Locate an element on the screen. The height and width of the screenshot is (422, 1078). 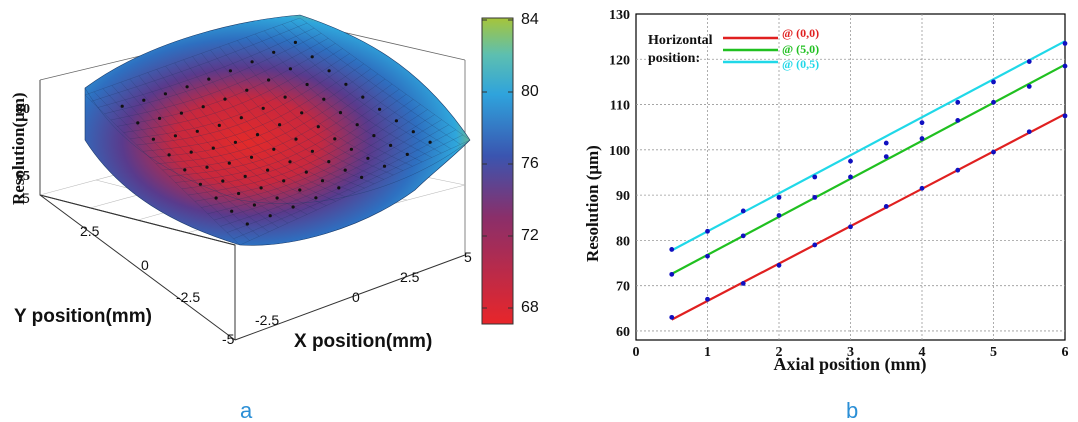
y-tick-labels: 60 70 80 90 100 110 120 130 is located at coordinates (619, 174).